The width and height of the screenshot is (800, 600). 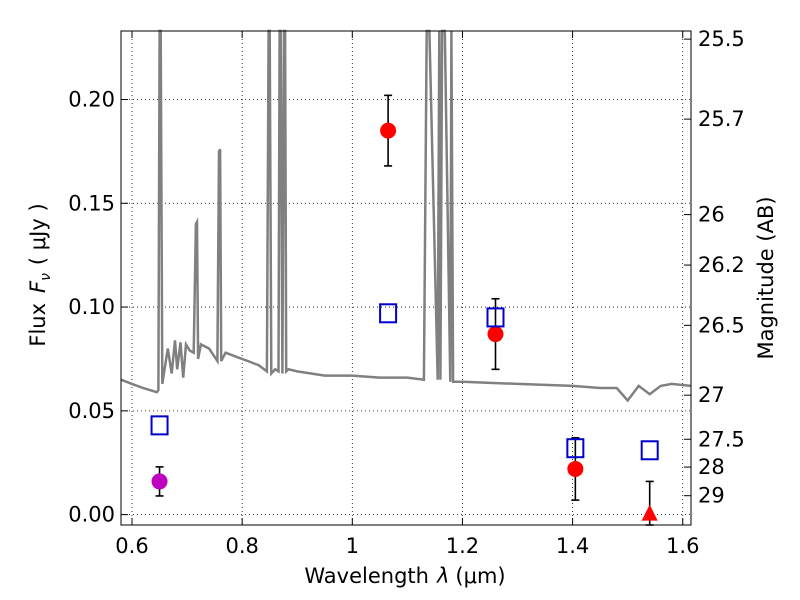 I want to click on magnitude-tick-label: 29, so click(x=711, y=496).